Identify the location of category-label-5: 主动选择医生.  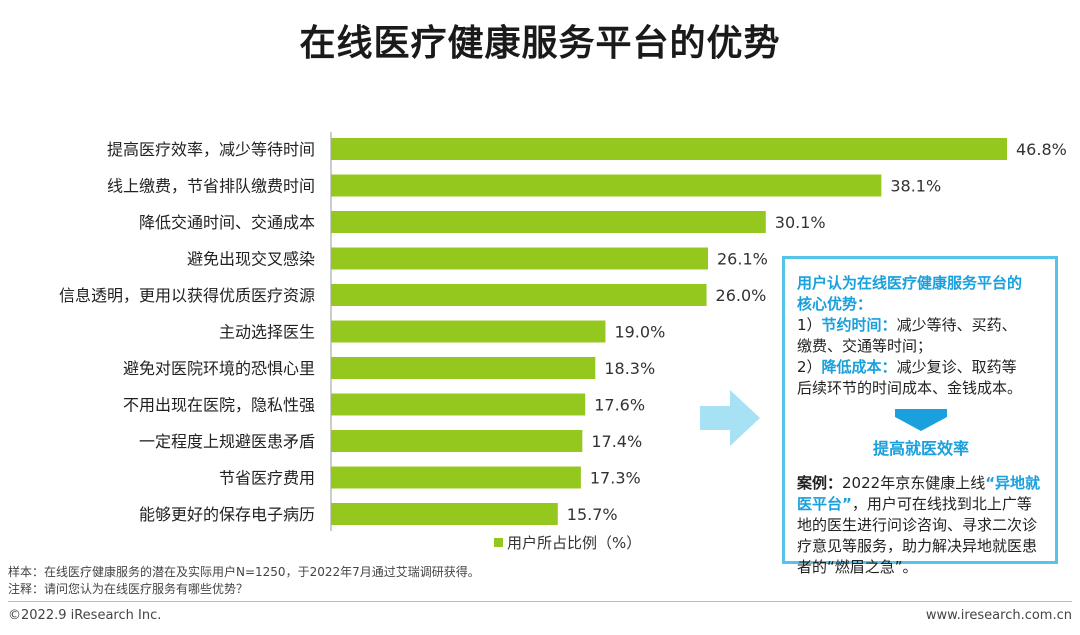
(267, 332).